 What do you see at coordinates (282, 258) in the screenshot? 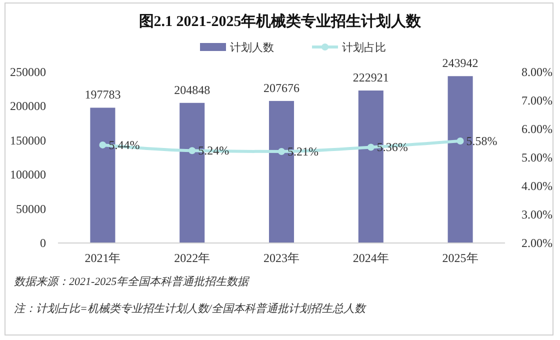
I see `x-tick-label: 2023年` at bounding box center [282, 258].